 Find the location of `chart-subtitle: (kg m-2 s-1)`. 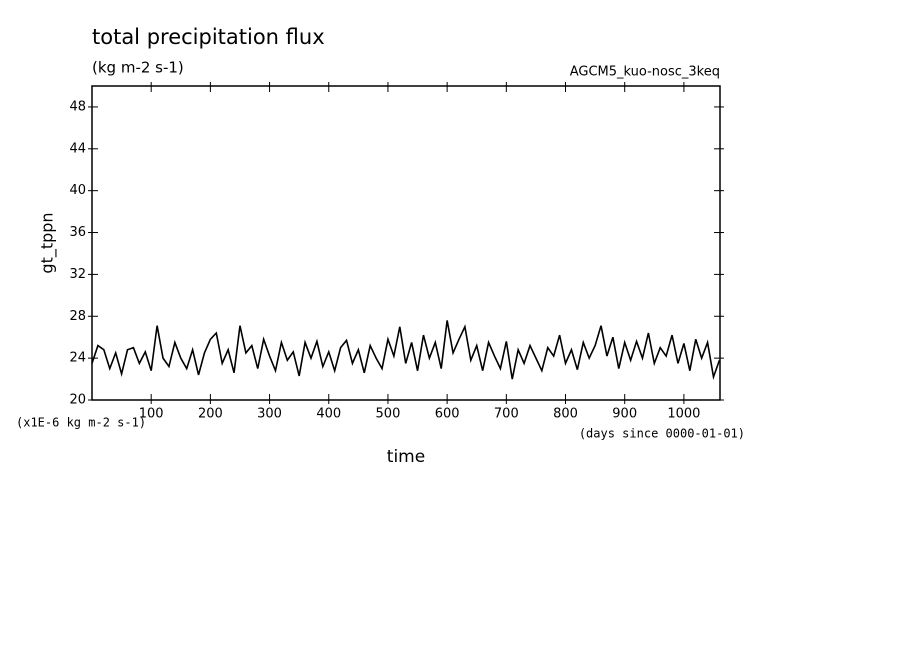

chart-subtitle: (kg m-2 s-1) is located at coordinates (138, 68).